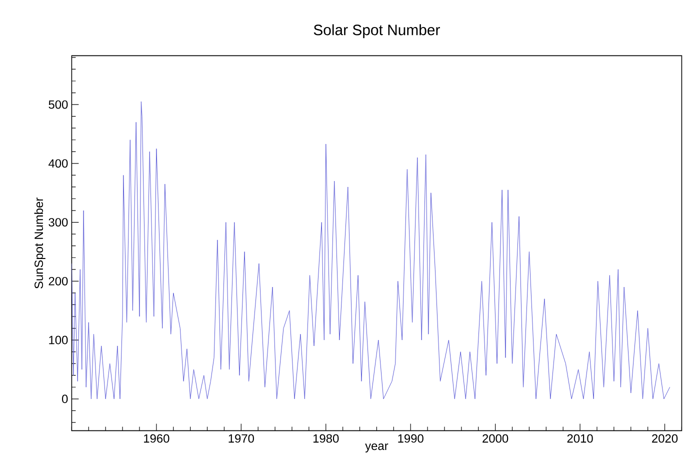 This screenshot has width=683, height=467. What do you see at coordinates (58, 163) in the screenshot?
I see `y-tick-label: 400` at bounding box center [58, 163].